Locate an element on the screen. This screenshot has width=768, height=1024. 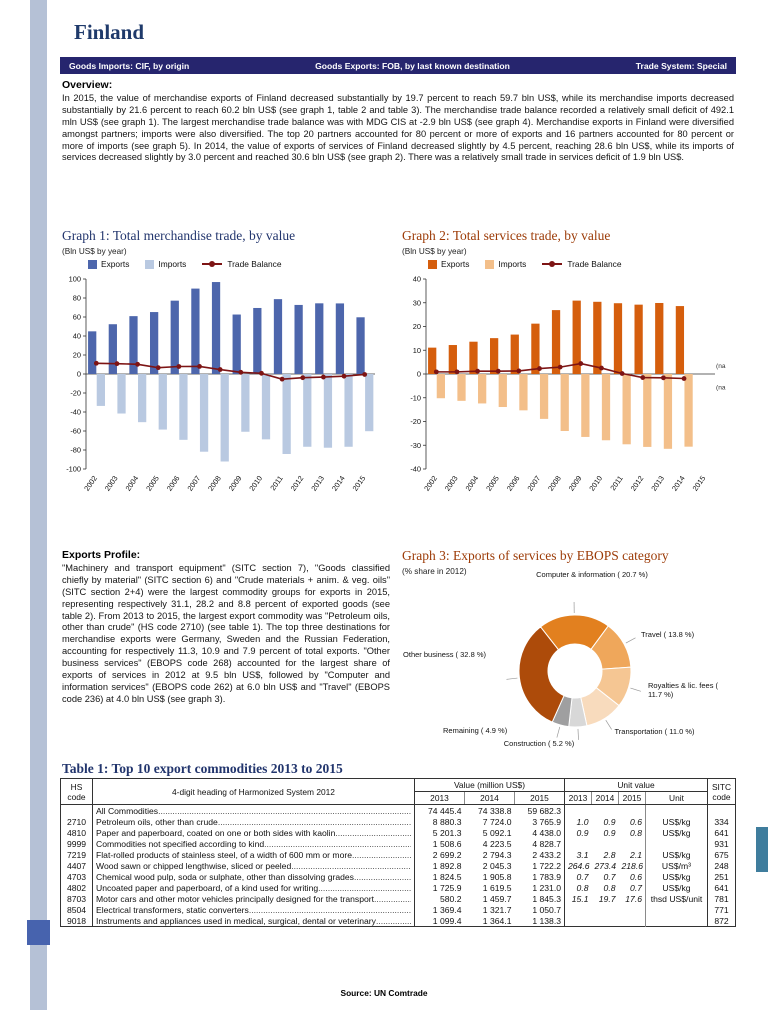
trade-balance-legend-swatch is located at coordinates (212, 264).